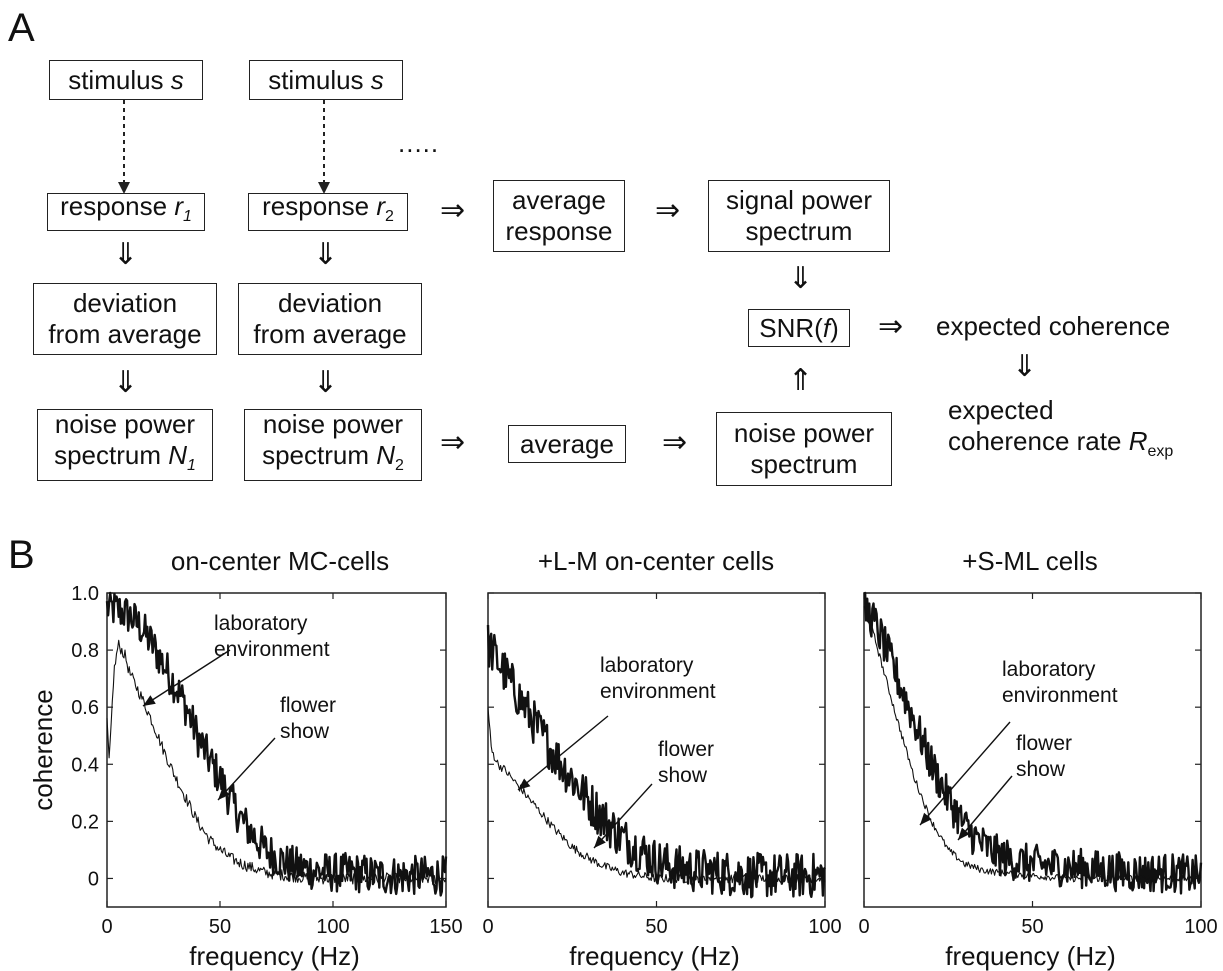  Describe the element at coordinates (1160, 452) in the screenshot. I see `rate-sub: exp` at that location.